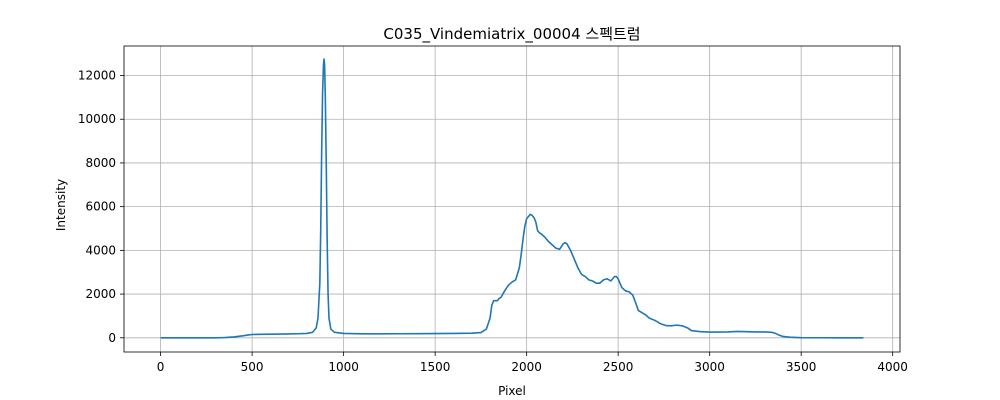 The image size is (1000, 400). I want to click on y-tick-label: 12000, so click(97, 76).